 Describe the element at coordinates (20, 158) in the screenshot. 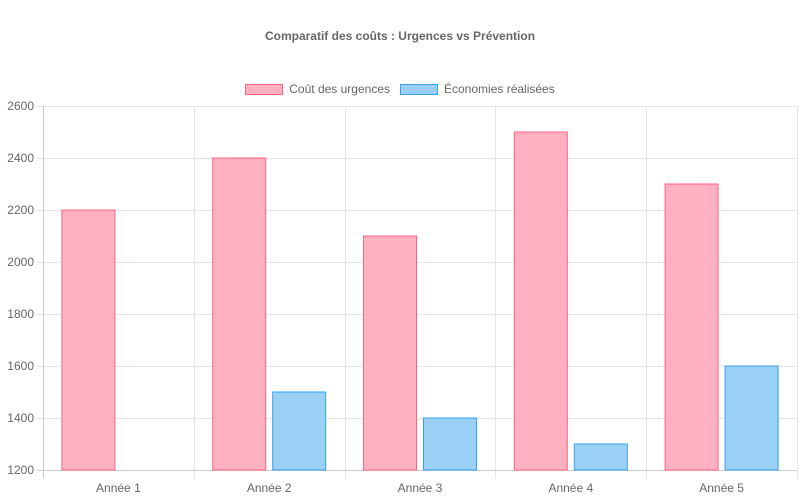

I see `y-tick-label: 2400` at that location.